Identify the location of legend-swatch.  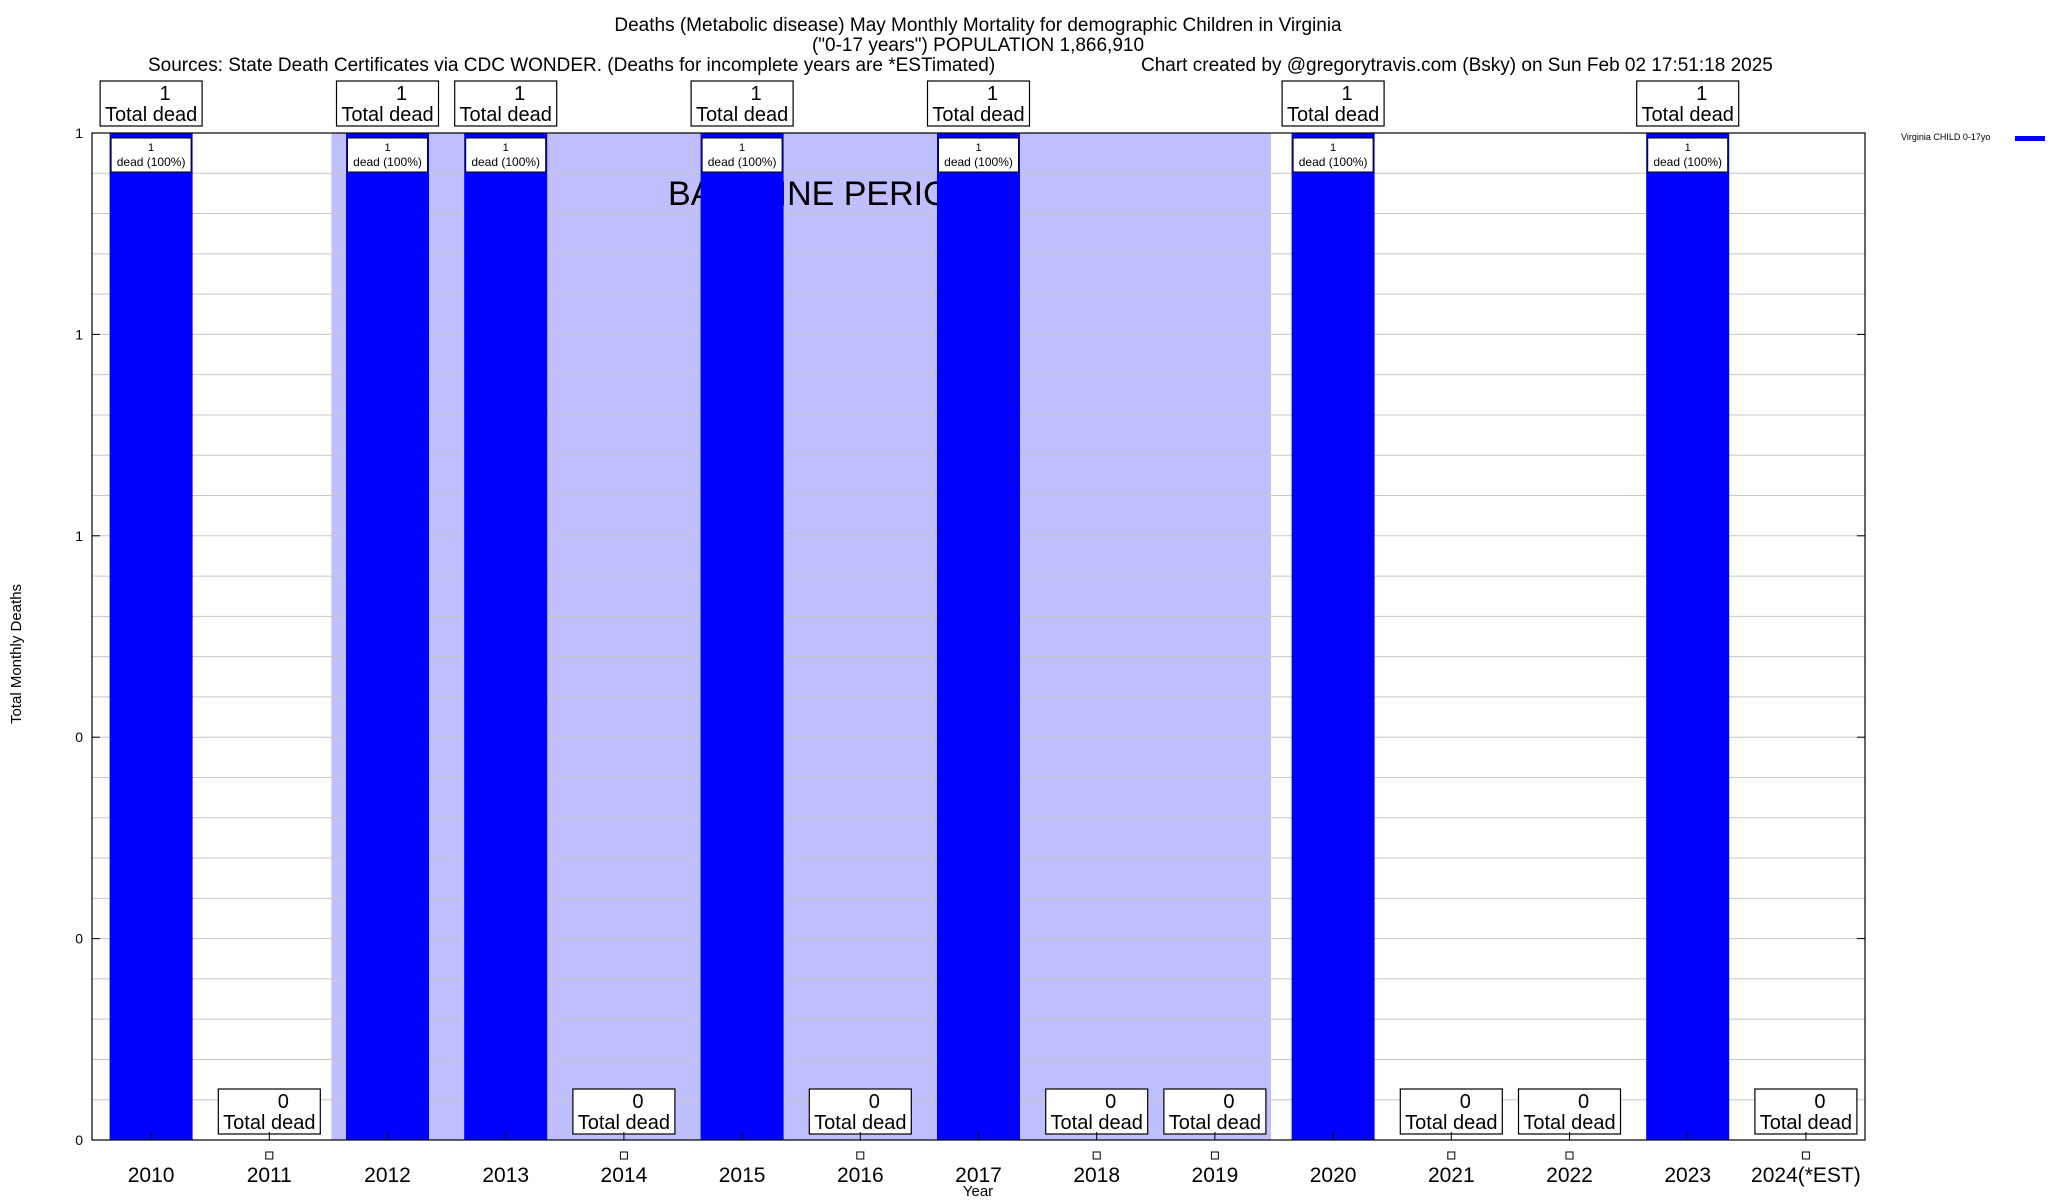
(2030, 138).